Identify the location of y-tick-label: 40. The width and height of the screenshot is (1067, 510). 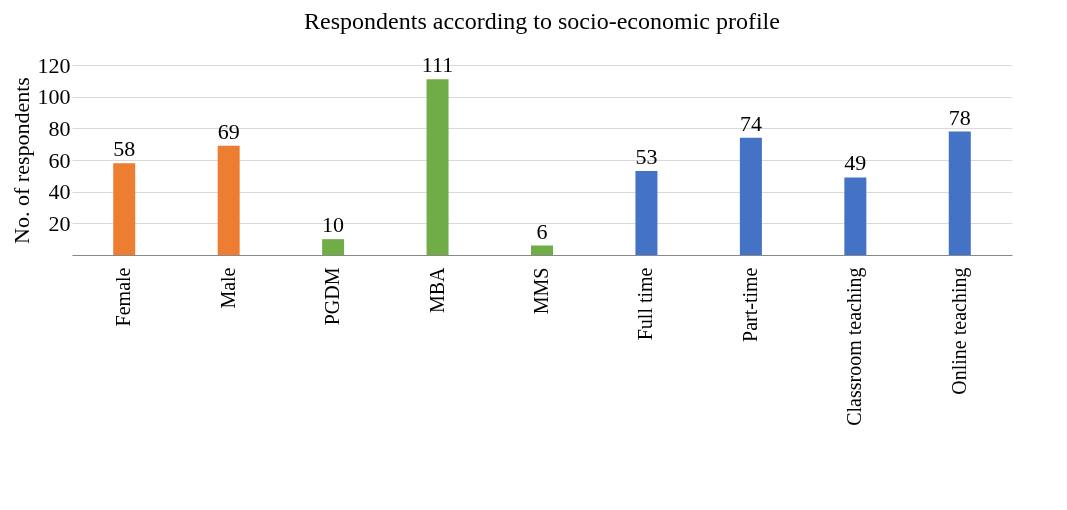
(59, 192).